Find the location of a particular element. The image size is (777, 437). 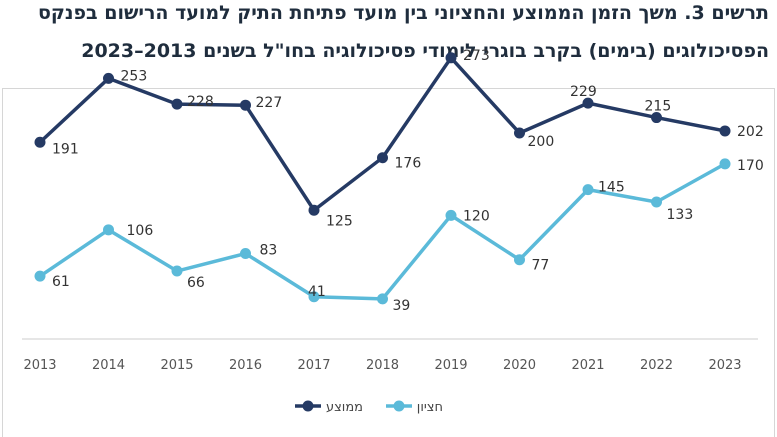

data-point-0-2020 is located at coordinates (519, 133).